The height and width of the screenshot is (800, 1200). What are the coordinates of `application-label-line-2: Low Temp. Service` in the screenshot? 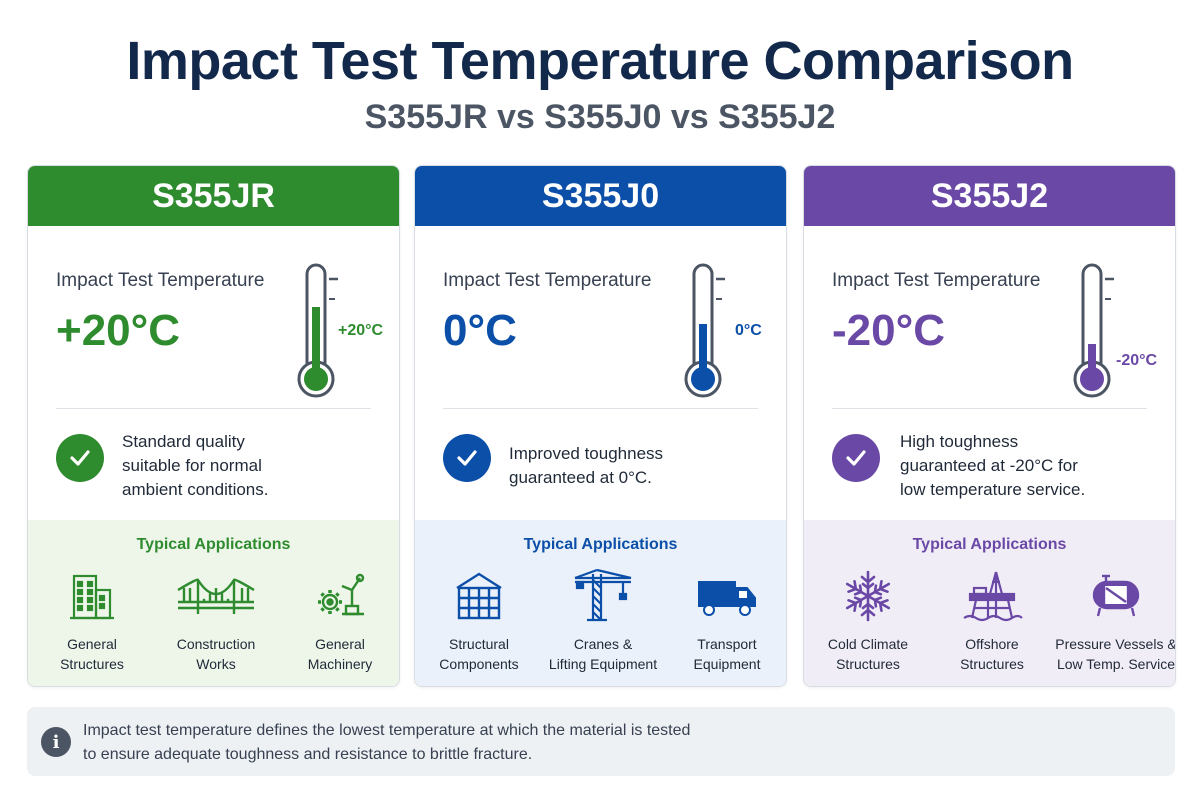 It's located at (1115, 664).